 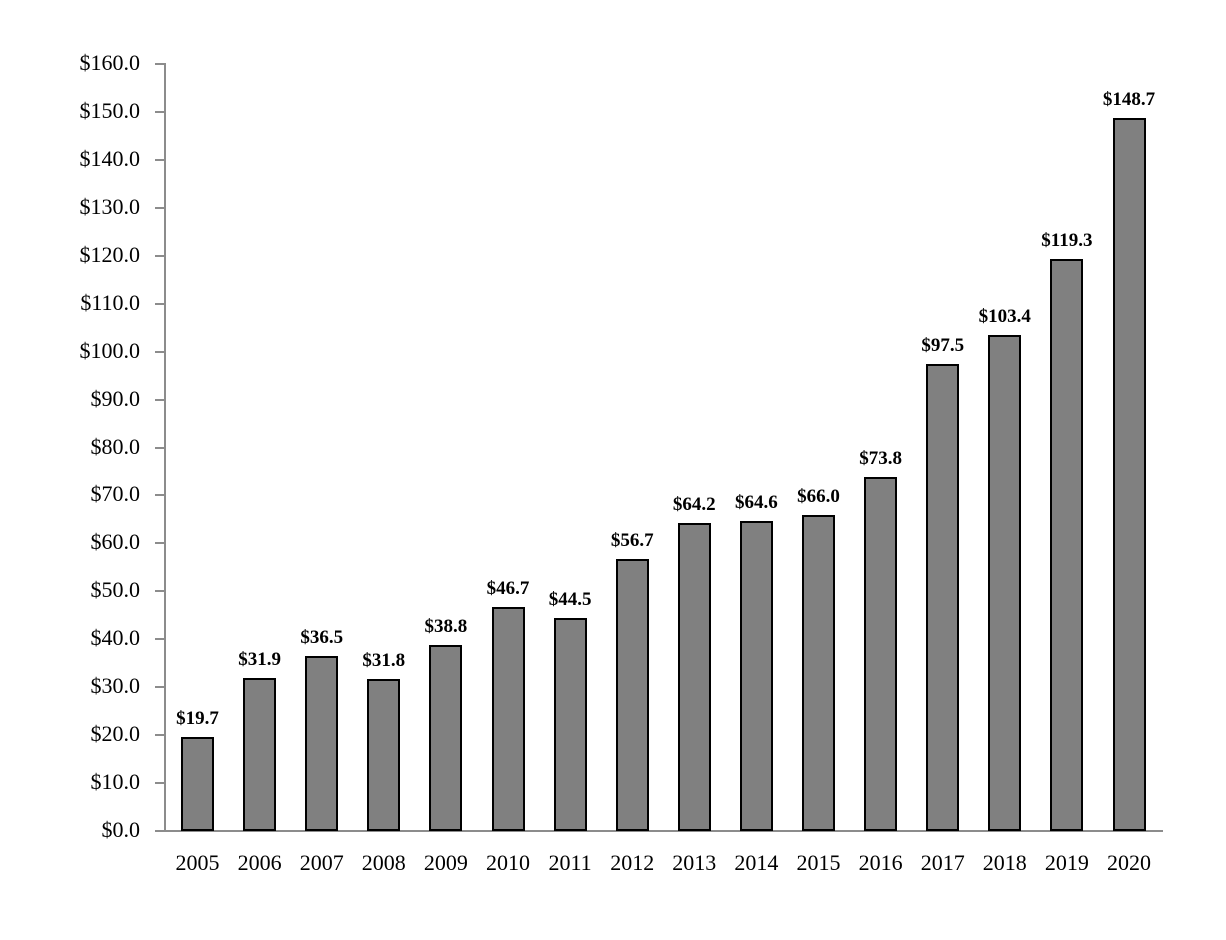 What do you see at coordinates (1129, 100) in the screenshot?
I see `data-label: $148.7` at bounding box center [1129, 100].